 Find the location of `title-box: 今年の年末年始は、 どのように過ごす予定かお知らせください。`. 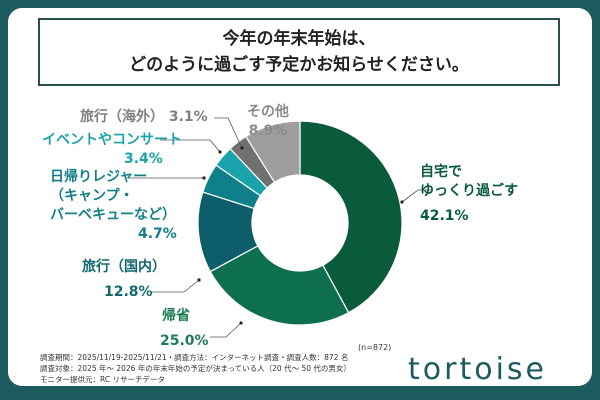

title-box: 今年の年末年始は、 どのように過ごす予定かお知らせください。 is located at coordinates (299, 52).